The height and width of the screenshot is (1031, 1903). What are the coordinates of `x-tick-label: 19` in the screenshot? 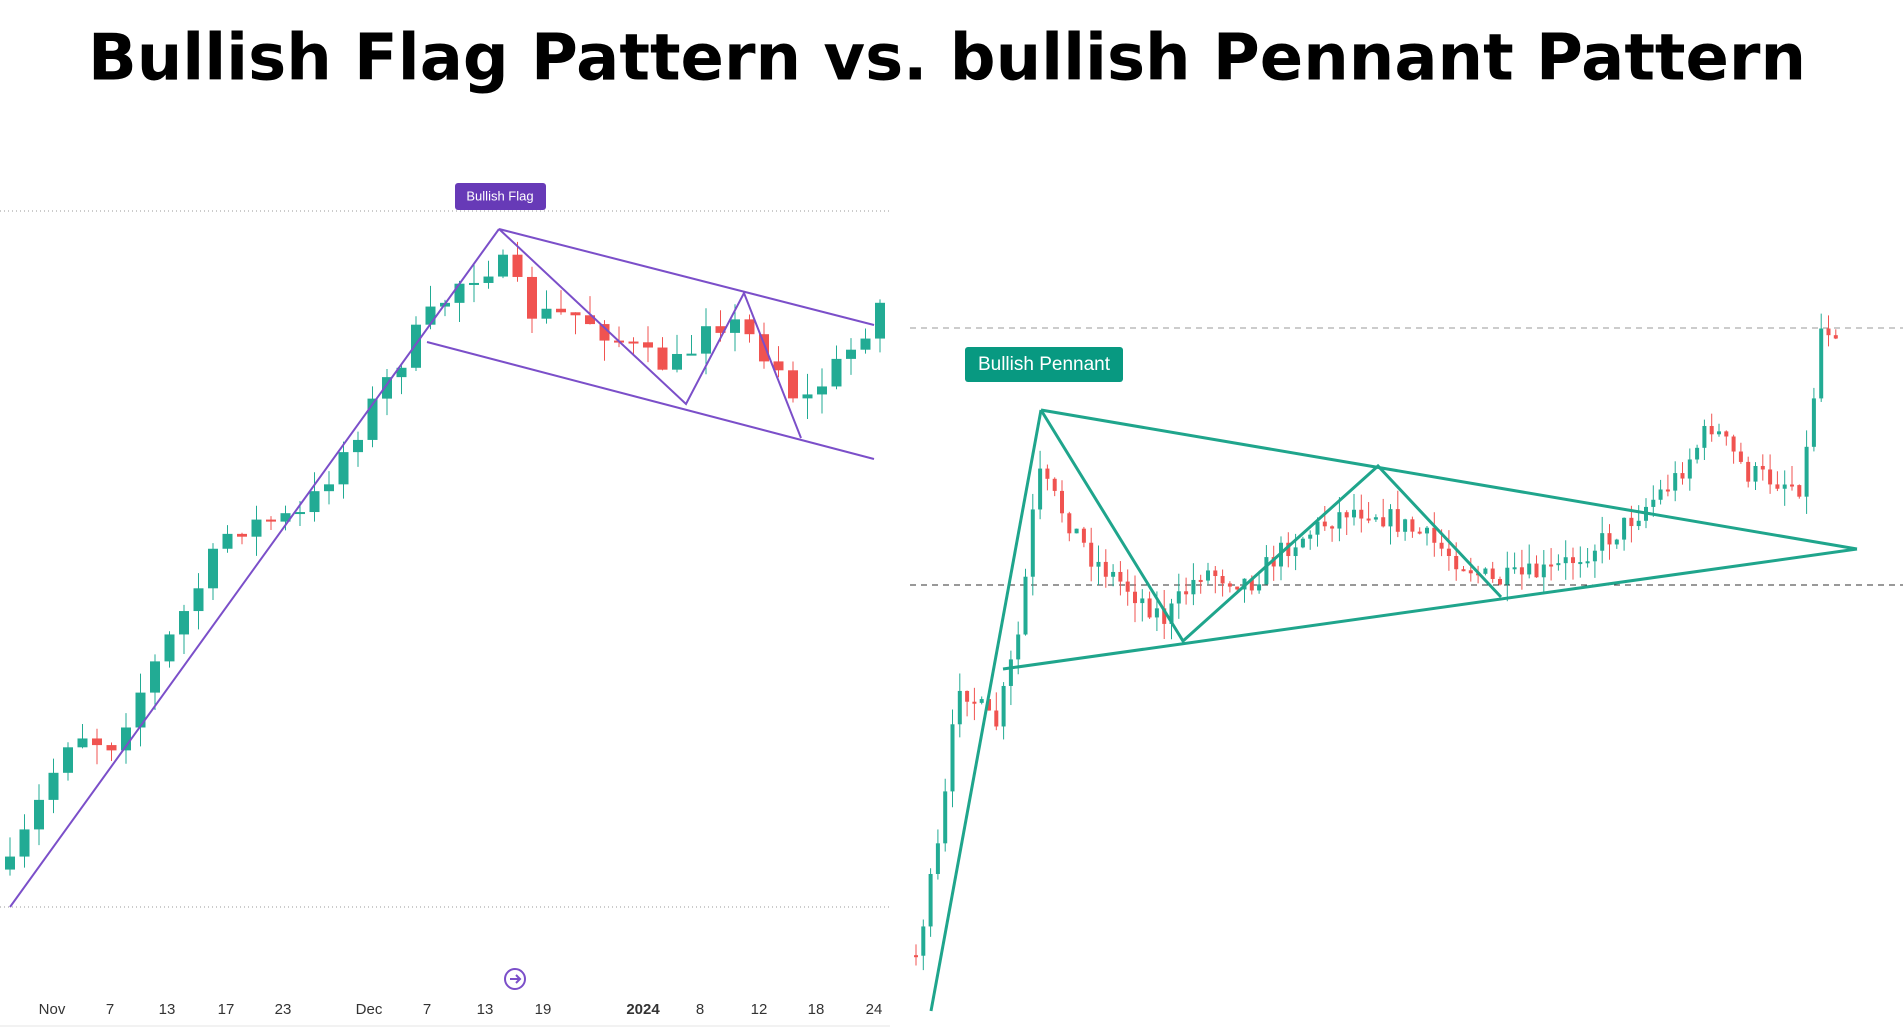 It's located at (543, 1009).